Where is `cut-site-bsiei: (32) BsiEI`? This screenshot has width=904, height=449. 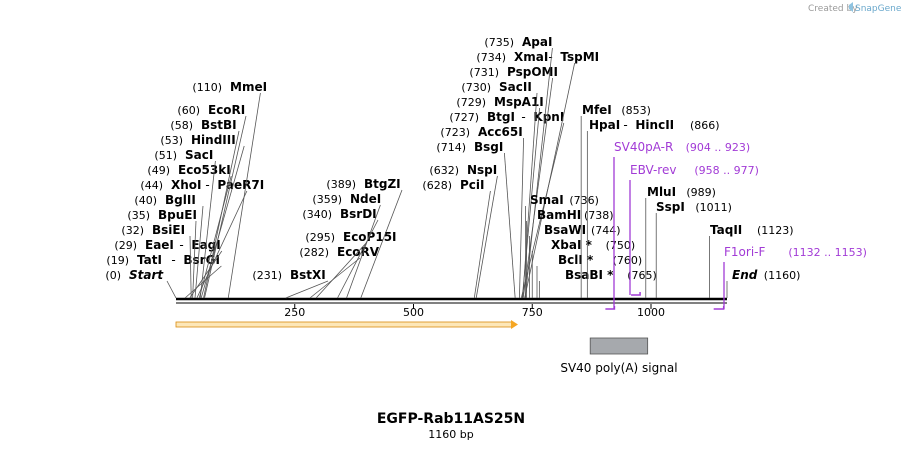
cut-site-bsiei: (32) BsiEI is located at coordinates (156, 261).